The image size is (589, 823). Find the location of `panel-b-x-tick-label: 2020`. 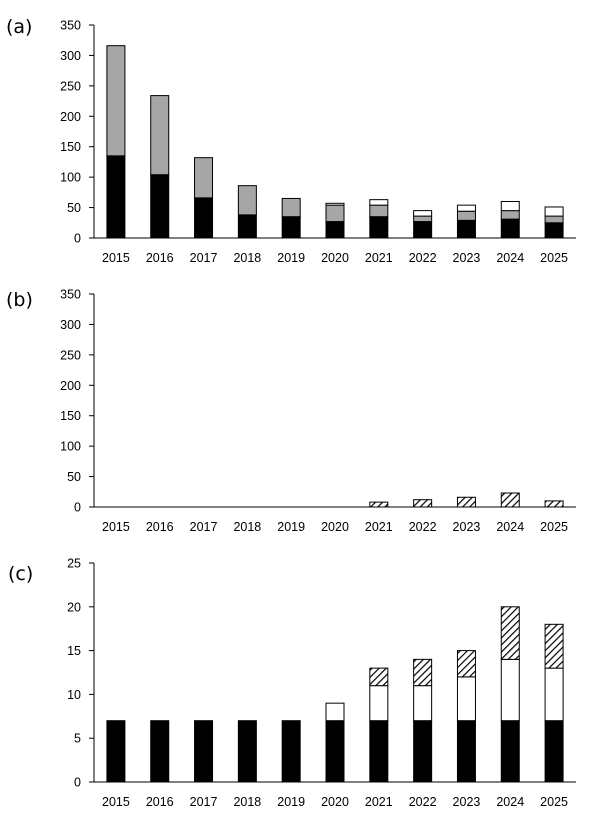

panel-b-x-tick-label: 2020 is located at coordinates (335, 527).